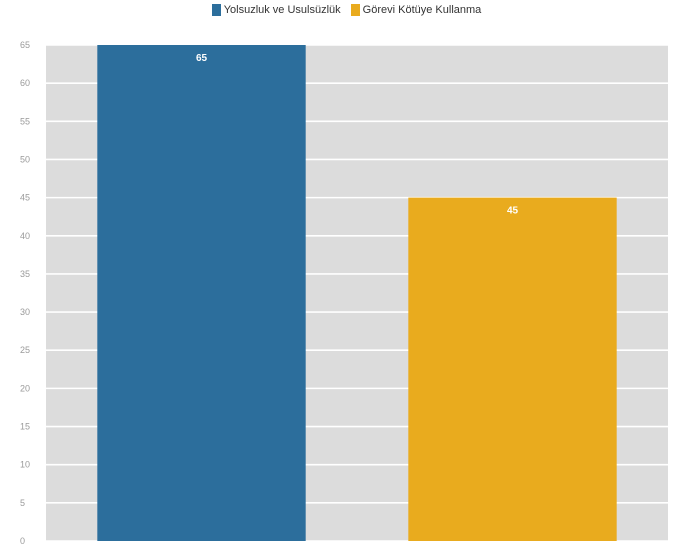  Describe the element at coordinates (22, 503) in the screenshot. I see `y-tick-label: 5` at that location.